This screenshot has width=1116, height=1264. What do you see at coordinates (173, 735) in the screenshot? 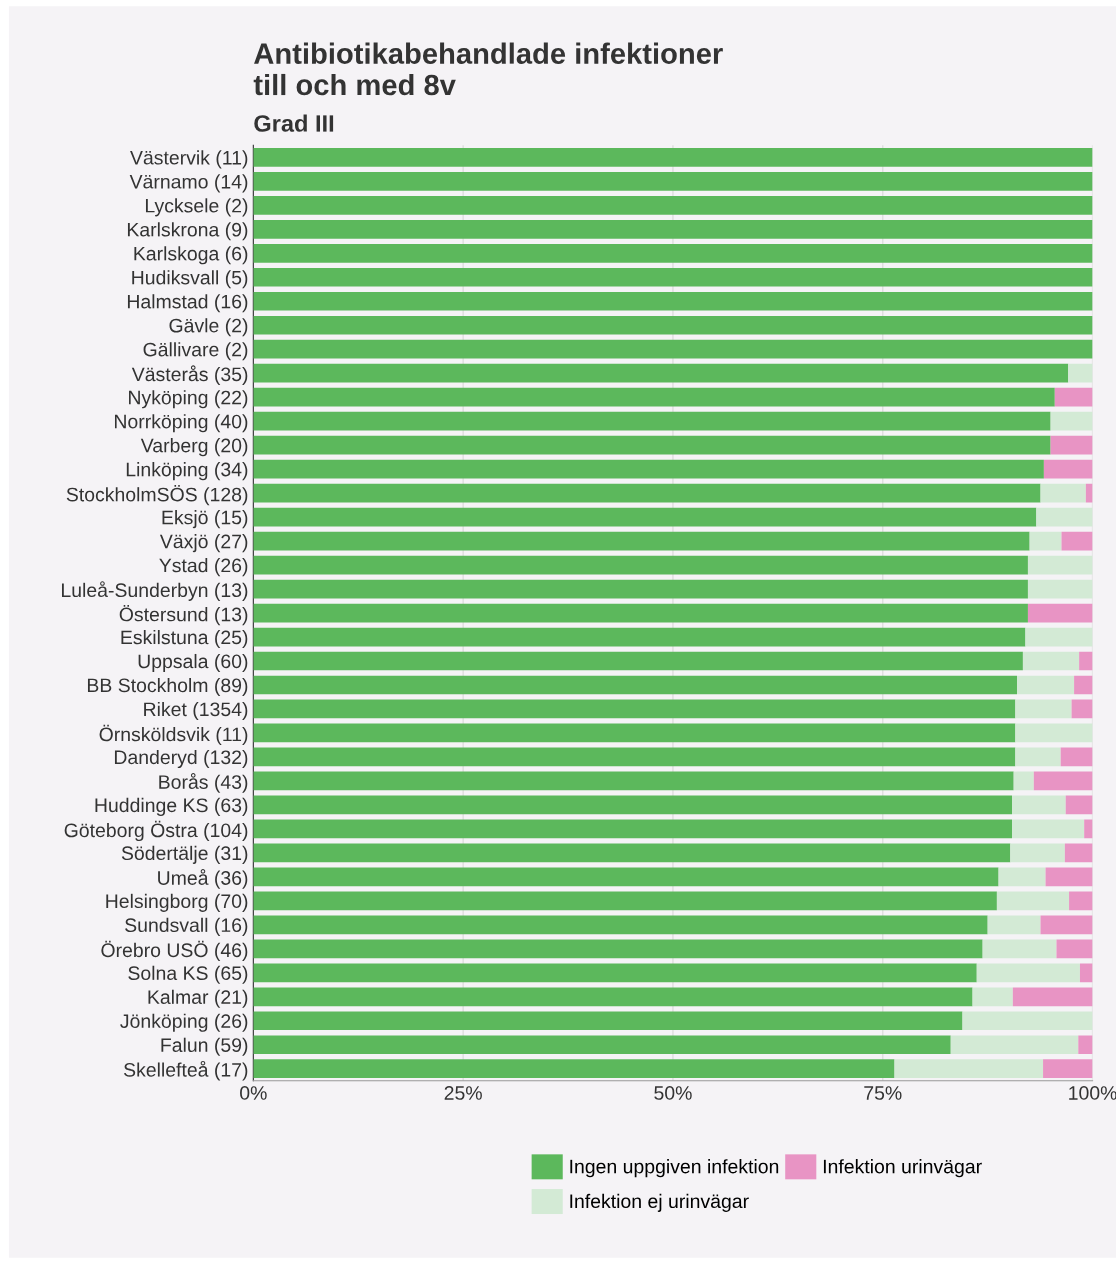
I see `y-tick-label: Örnsköldsvik (11)` at bounding box center [173, 735].